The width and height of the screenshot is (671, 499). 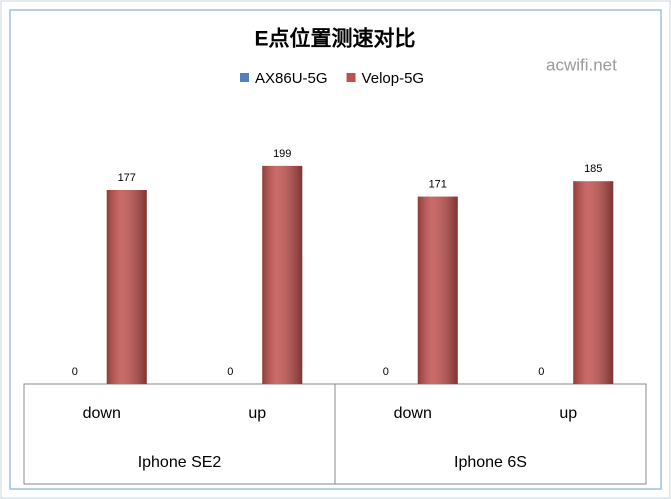 What do you see at coordinates (291, 78) in the screenshot?
I see `legend-label: AX86U-5G` at bounding box center [291, 78].